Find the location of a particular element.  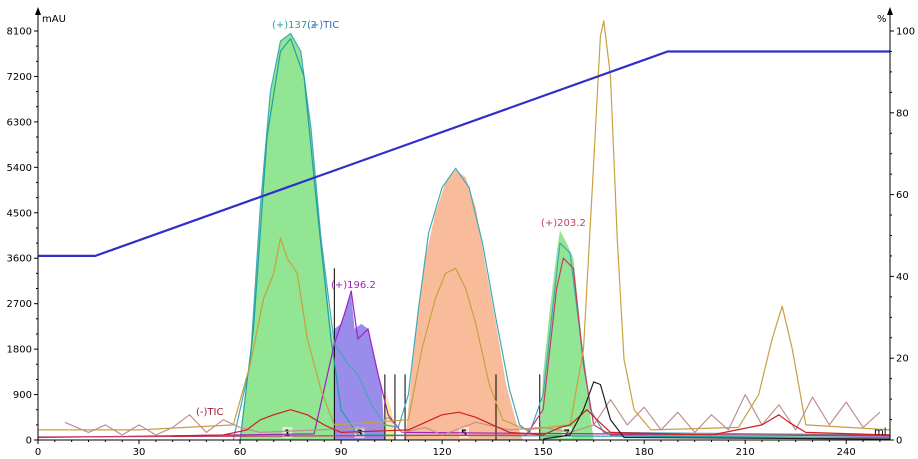

y-left-tick-label: 7200 is located at coordinates (19, 77).